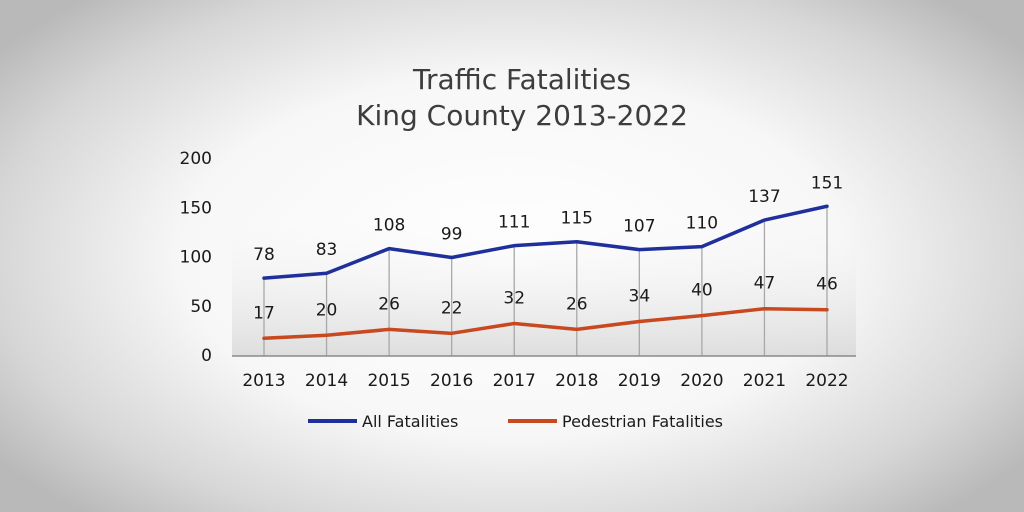  What do you see at coordinates (521, 79) in the screenshot?
I see `chart-title-line-1: Traffic Fatalities` at bounding box center [521, 79].